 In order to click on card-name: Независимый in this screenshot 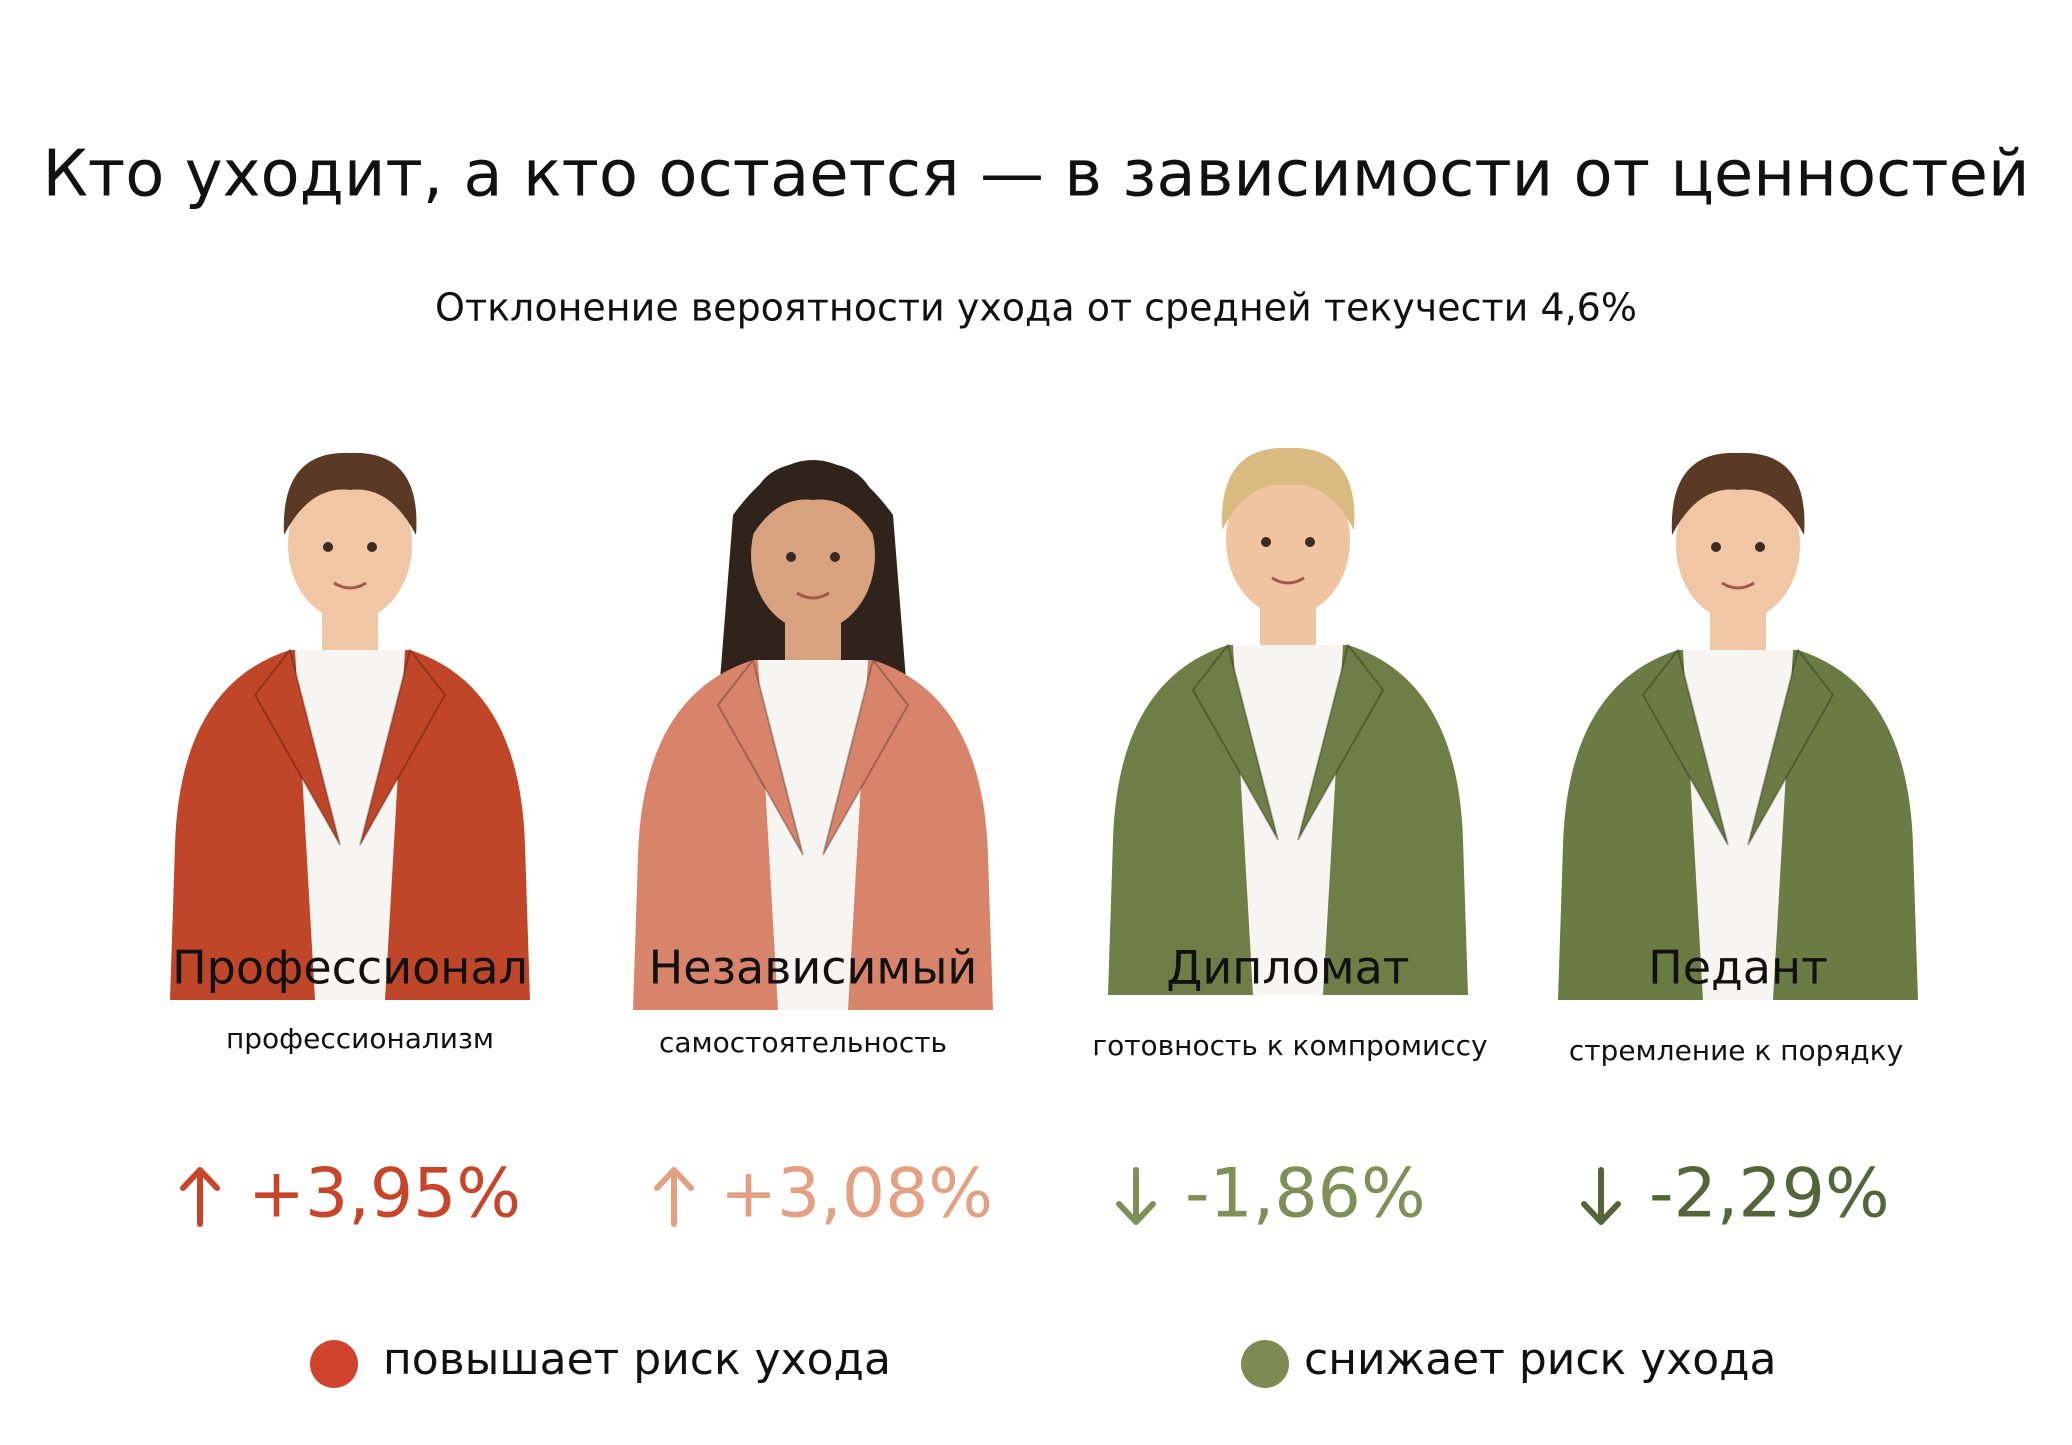, I will do `click(813, 968)`.